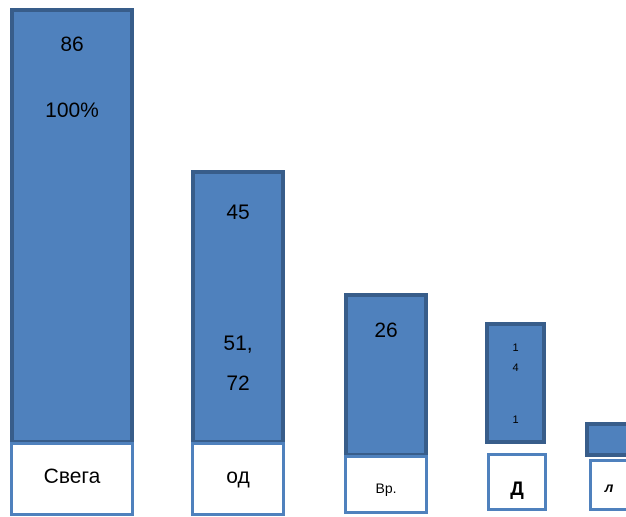 The image size is (626, 517). What do you see at coordinates (515, 368) in the screenshot?
I see `bar-text: 4` at bounding box center [515, 368].